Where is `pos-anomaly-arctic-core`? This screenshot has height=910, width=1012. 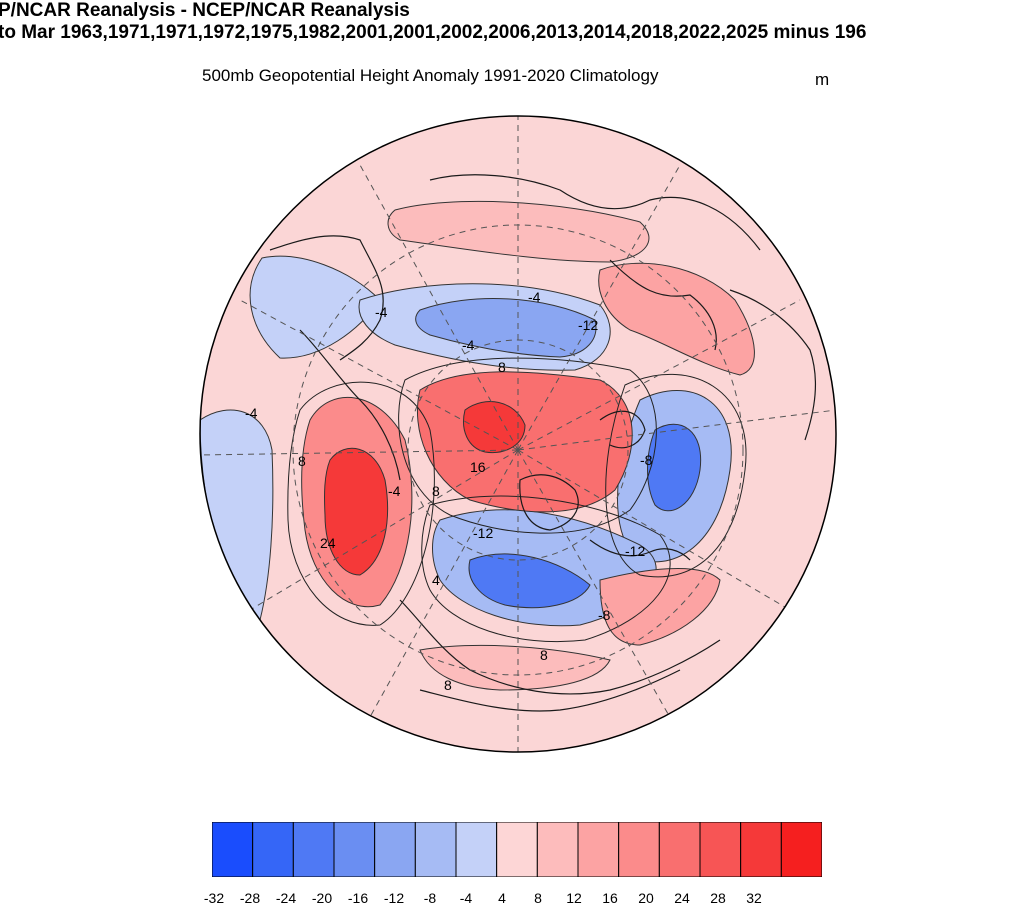 pos-anomaly-arctic-core is located at coordinates (494, 427).